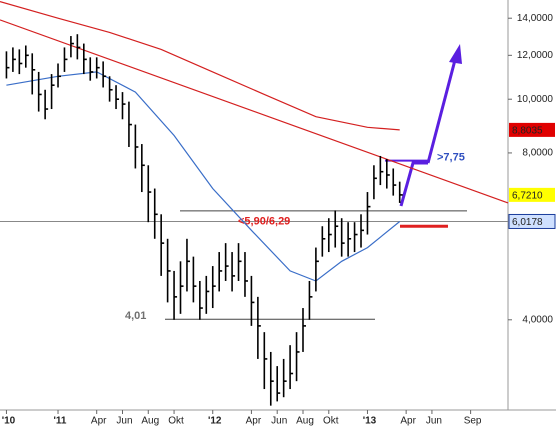 Image resolution: width=556 pixels, height=432 pixels. I want to click on y-tick-label: 4,0000, so click(537, 319).